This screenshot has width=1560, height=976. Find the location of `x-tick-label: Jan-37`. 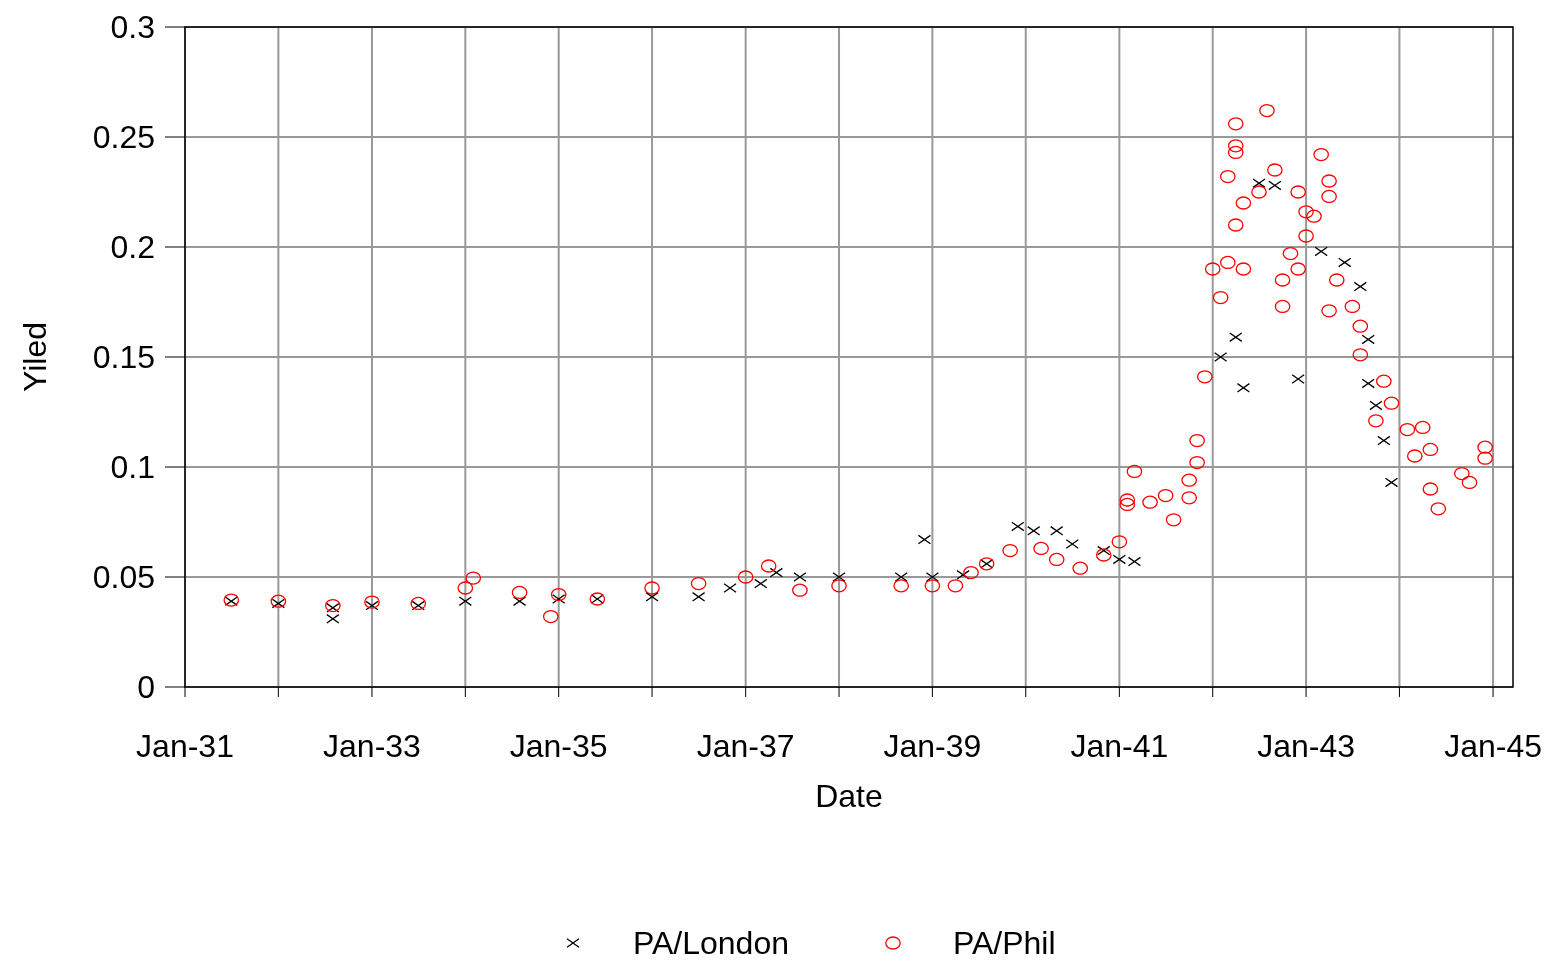

x-tick-label: Jan-37 is located at coordinates (745, 746).